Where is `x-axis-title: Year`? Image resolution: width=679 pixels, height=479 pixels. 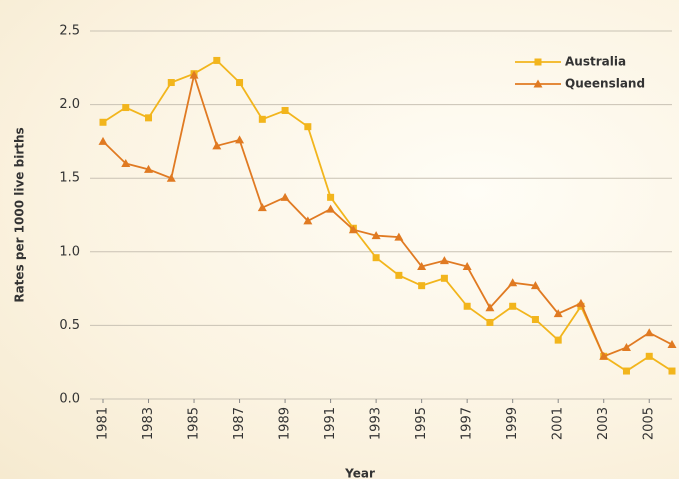 x-axis-title: Year is located at coordinates (359, 473).